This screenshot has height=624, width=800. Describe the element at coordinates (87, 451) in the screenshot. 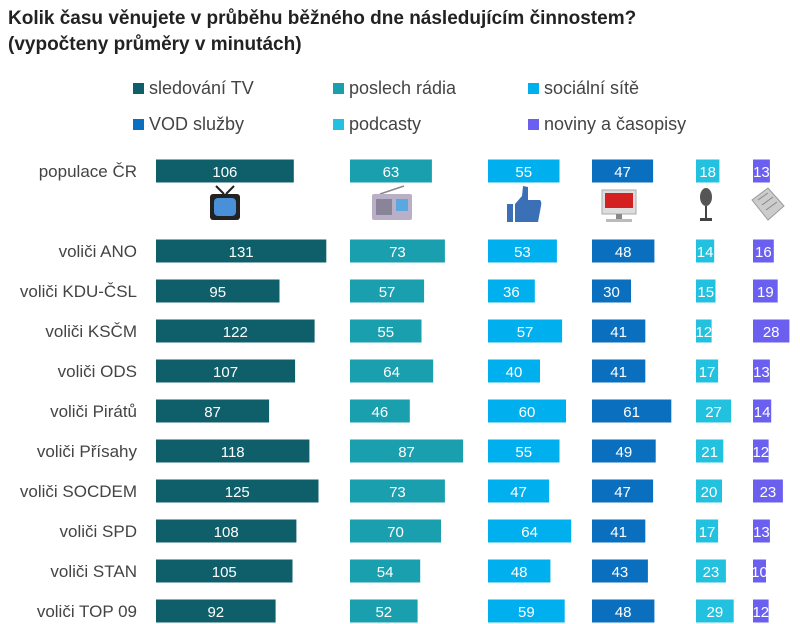

I see `category-label: voliči Přísahy` at that location.